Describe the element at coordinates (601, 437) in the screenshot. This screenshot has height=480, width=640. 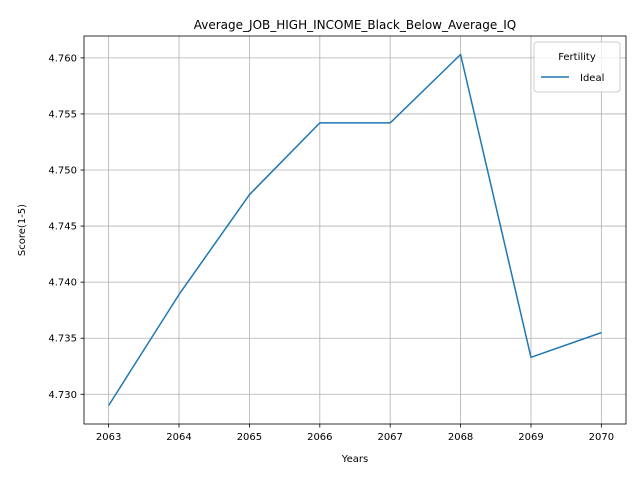
I see `x-tick-label: 2070` at that location.